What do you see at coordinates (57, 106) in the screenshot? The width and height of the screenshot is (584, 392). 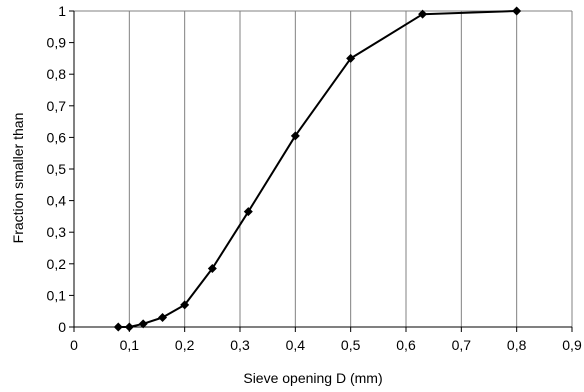 I see `y-tick-label: 0,7` at bounding box center [57, 106].